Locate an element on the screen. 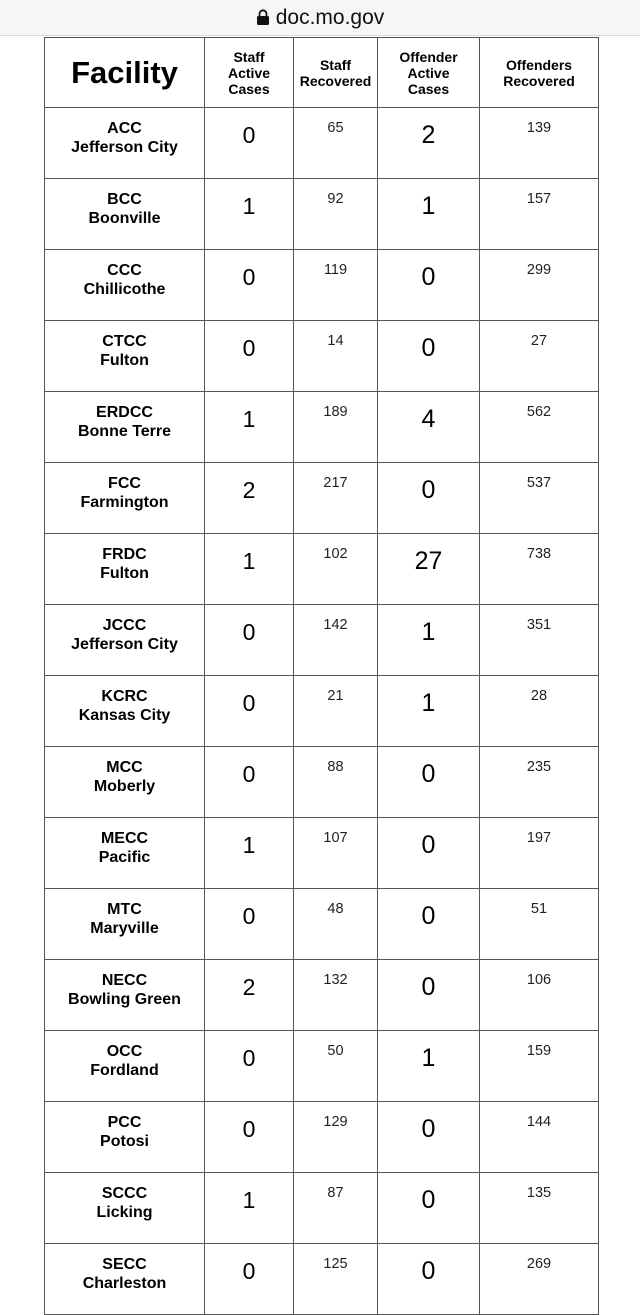 The image size is (640, 1315). staff-recovered-cell: 119 is located at coordinates (335, 285).